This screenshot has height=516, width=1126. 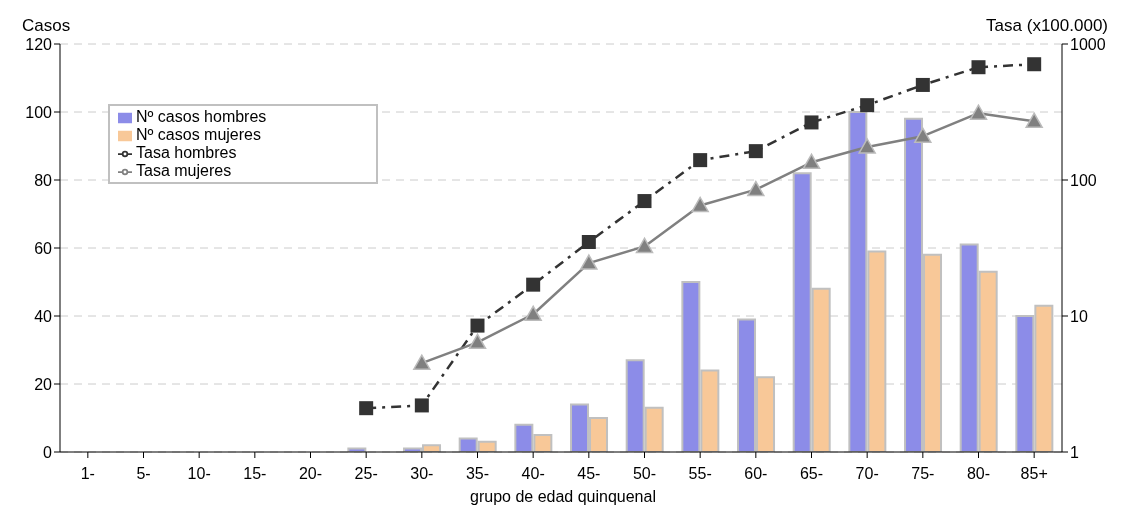 I want to click on x-tick-label: 25-, so click(x=366, y=474).